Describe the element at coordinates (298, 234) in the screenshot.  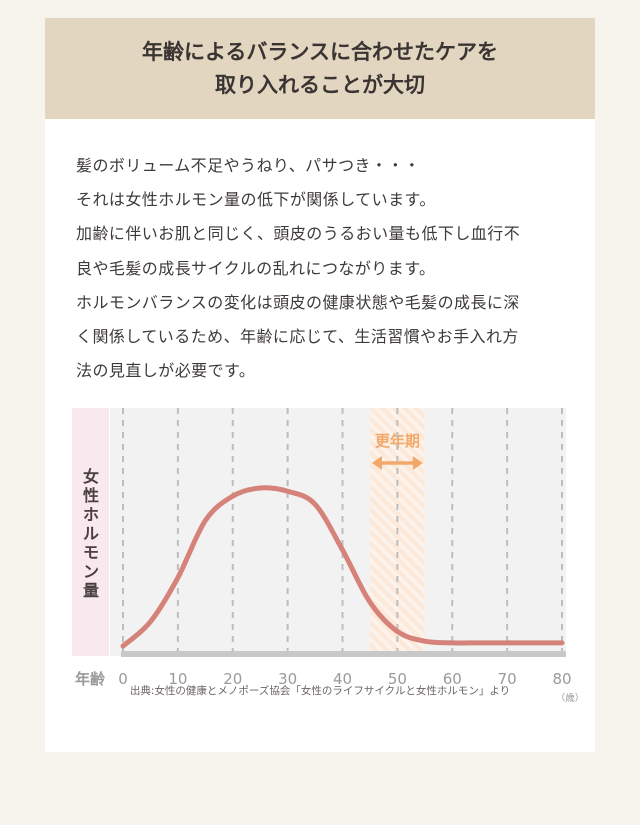
I see `body-line: 加齢に伴いお肌と同じく、頭皮のうるおい量も低下し血行不` at that location.